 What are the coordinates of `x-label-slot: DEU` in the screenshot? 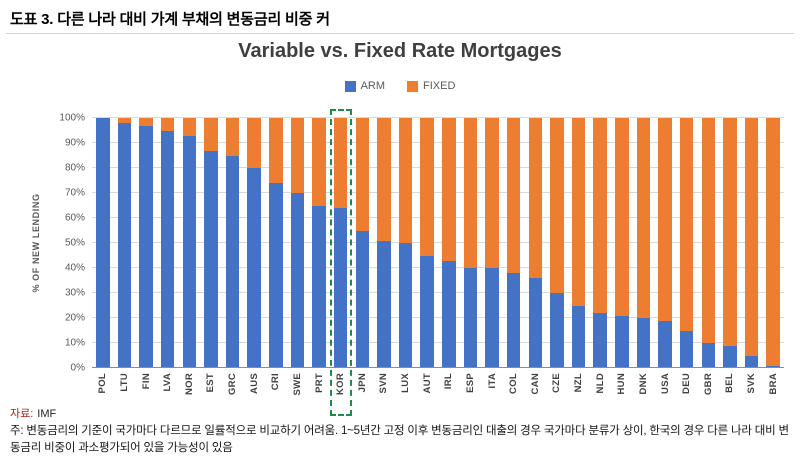 It's located at (687, 389).